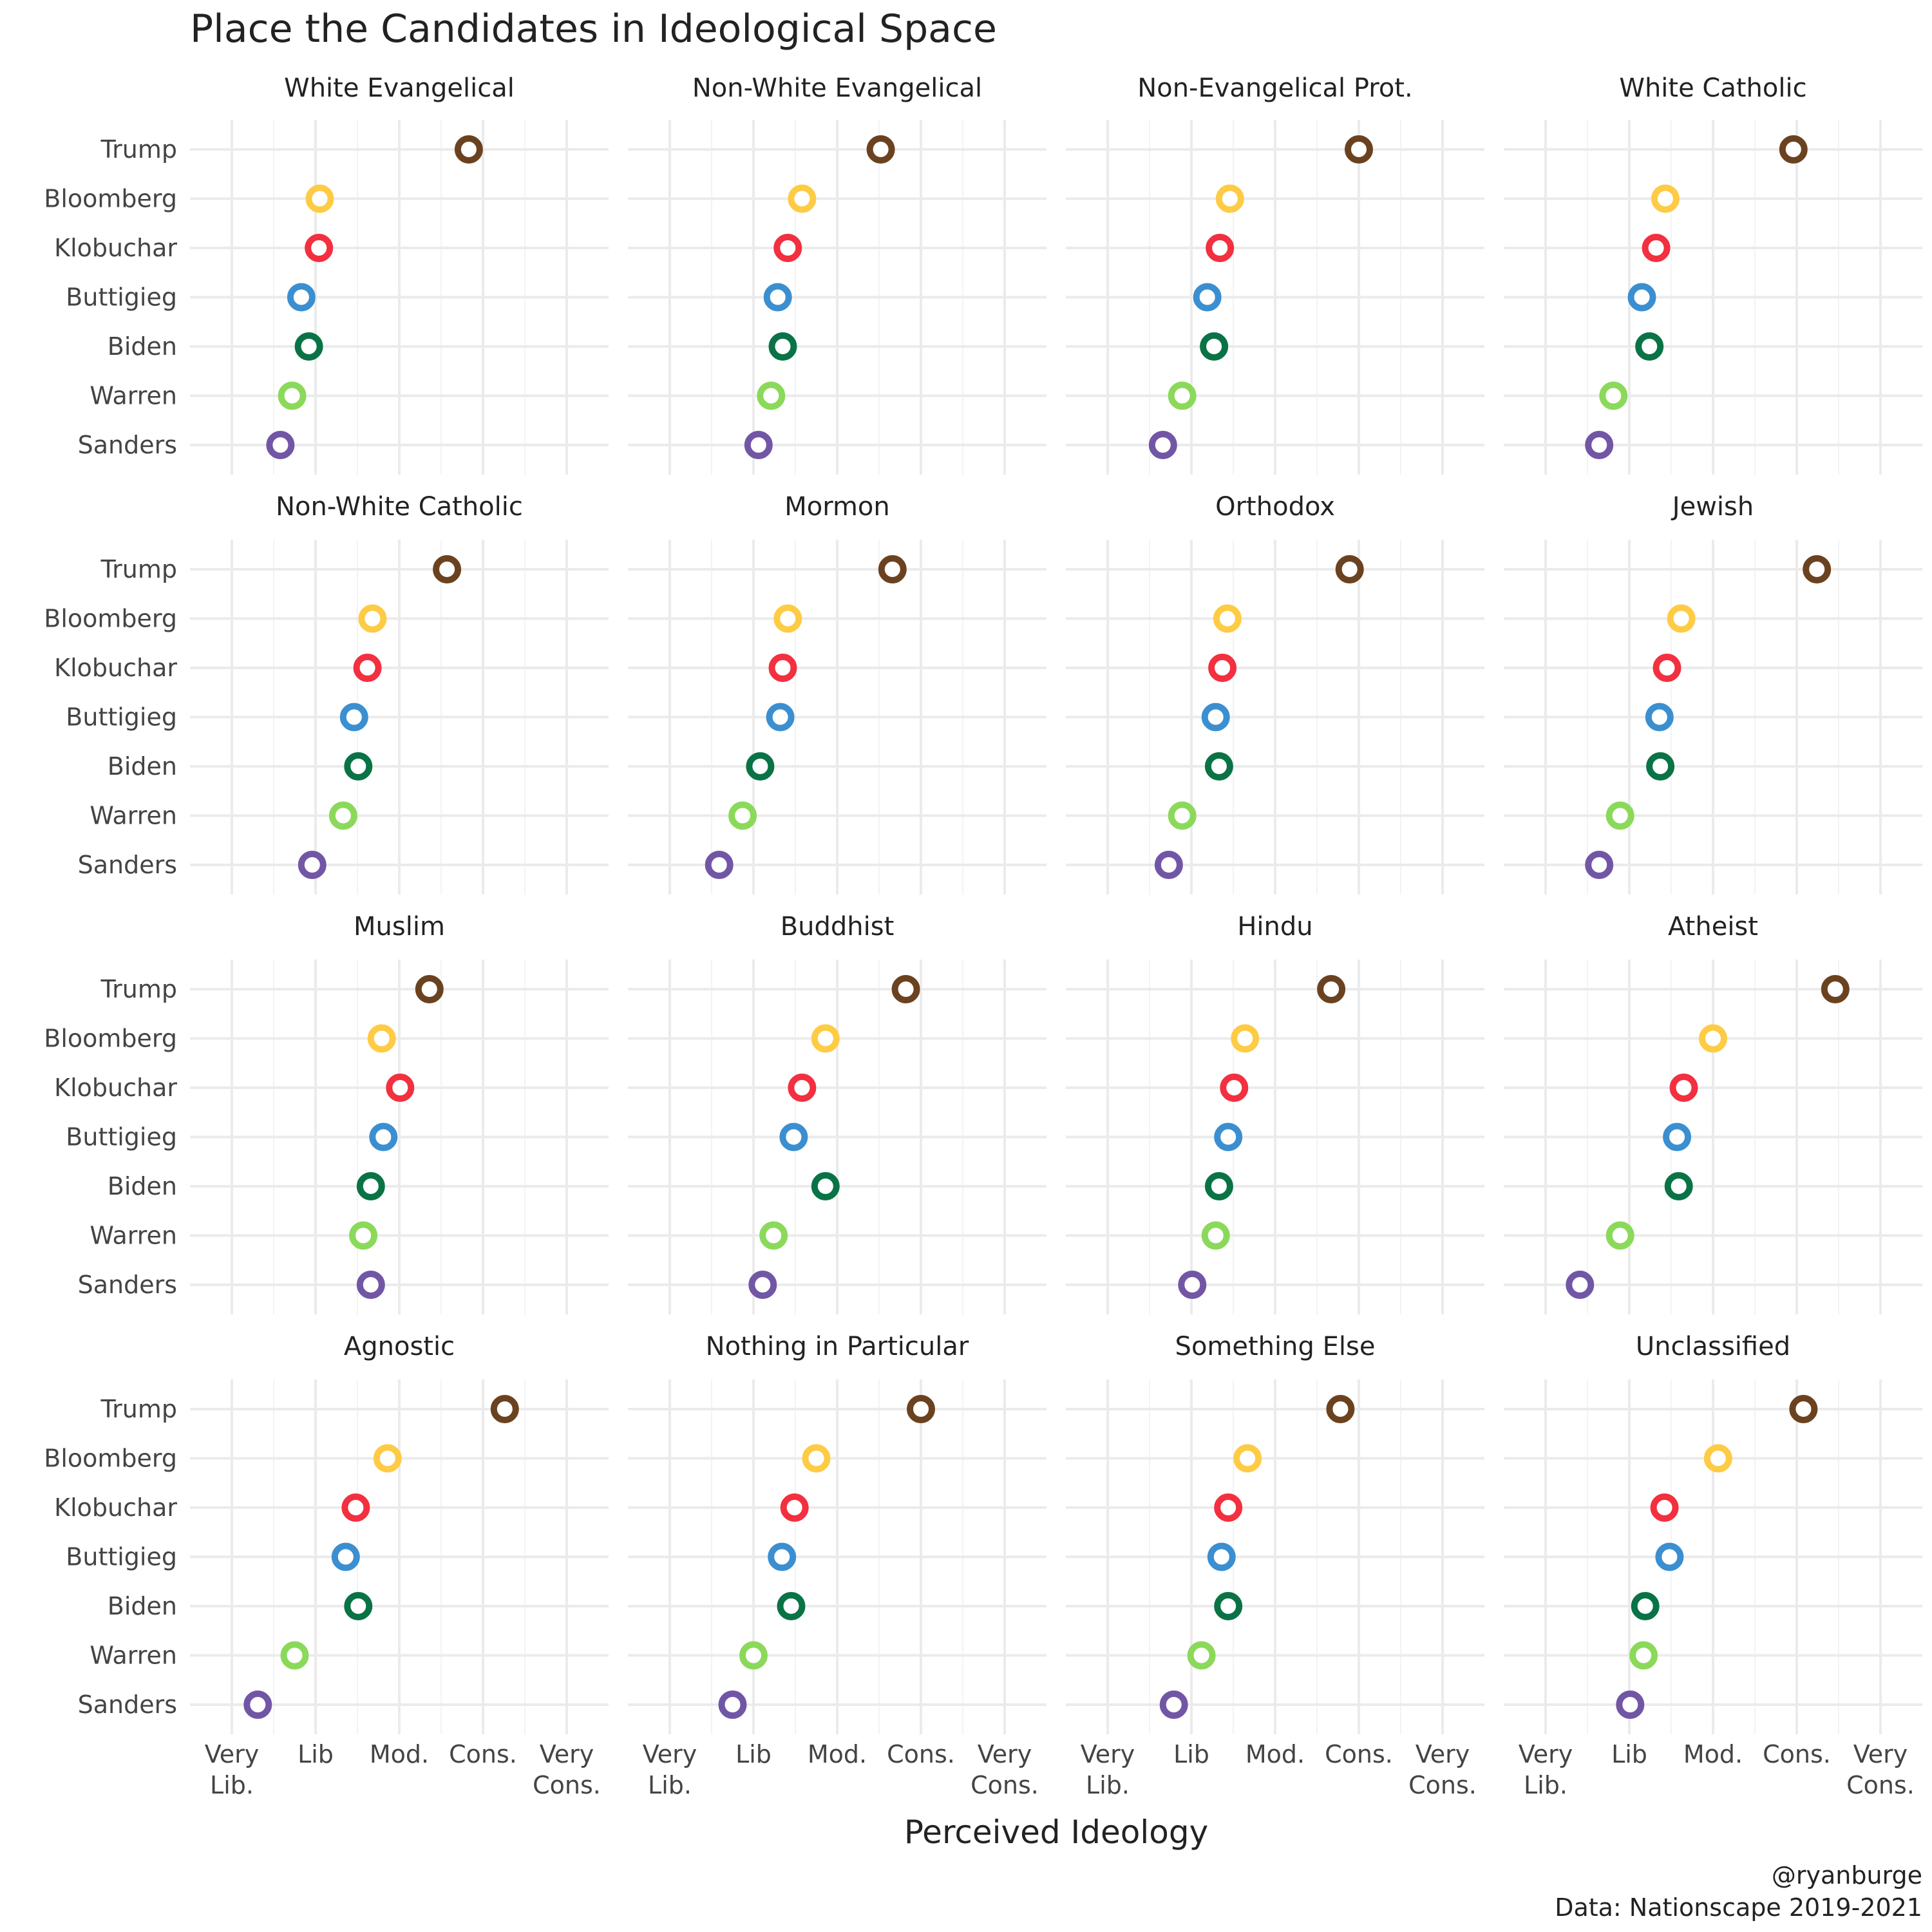 The width and height of the screenshot is (1932, 1932). Describe the element at coordinates (128, 1285) in the screenshot. I see `y-tick-label: Sanders` at that location.